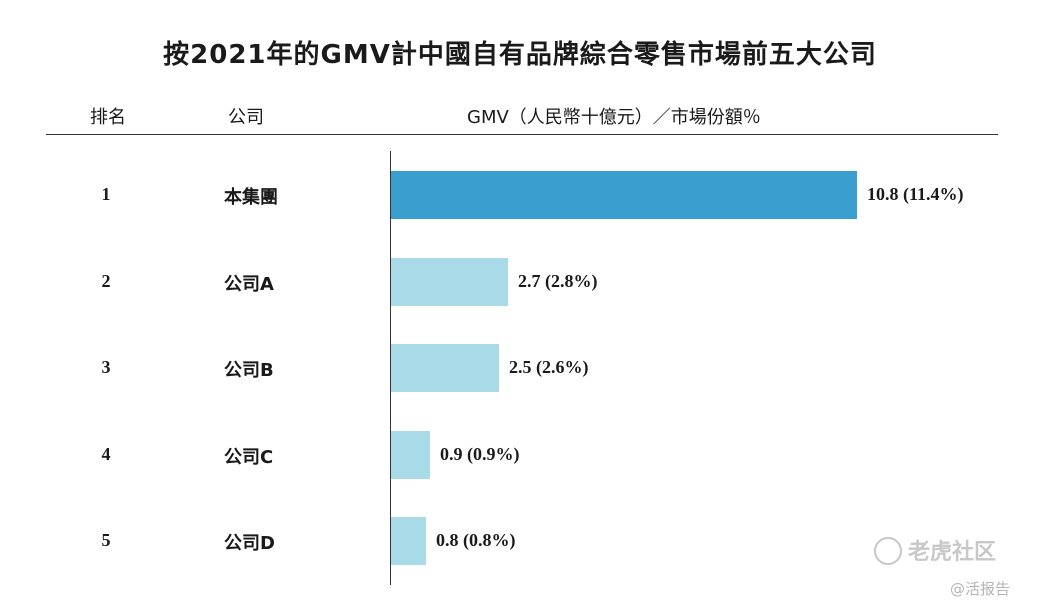 This screenshot has width=1040, height=612. Describe the element at coordinates (246, 117) in the screenshot. I see `header-company: 公司` at that location.